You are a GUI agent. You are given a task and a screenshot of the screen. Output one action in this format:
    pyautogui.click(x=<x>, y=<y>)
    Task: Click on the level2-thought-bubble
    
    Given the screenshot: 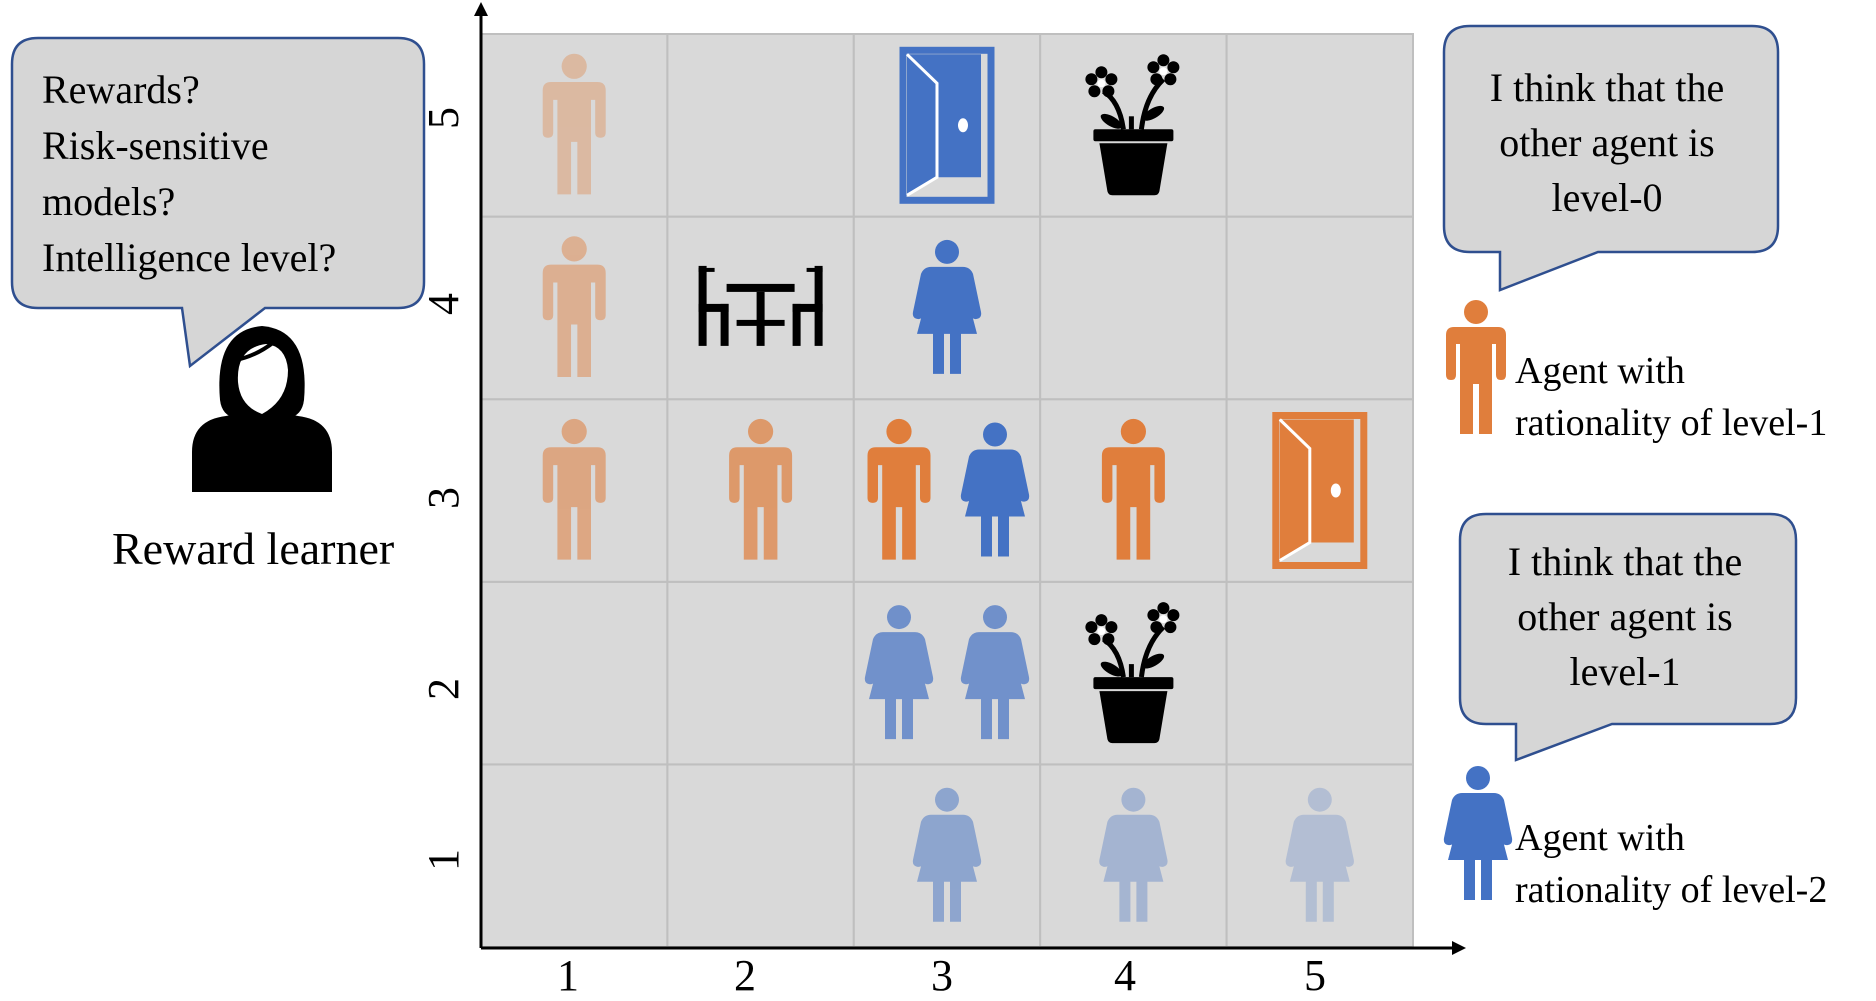 What is the action you would take?
    pyautogui.click(x=1628, y=637)
    